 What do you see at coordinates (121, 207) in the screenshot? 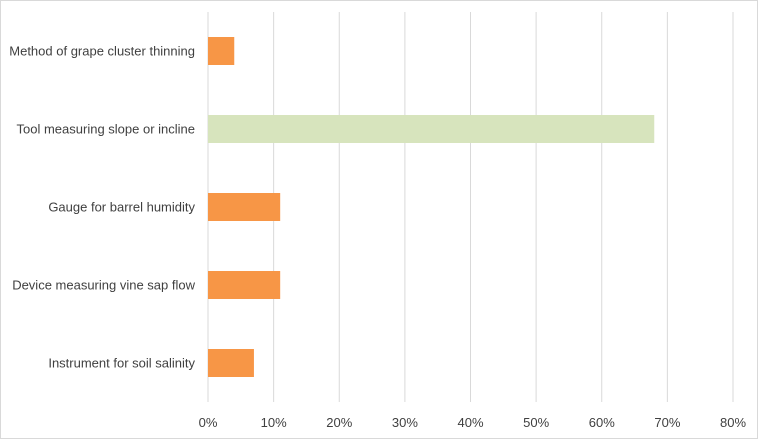
I see `category-label: Gauge for barrel humidity` at bounding box center [121, 207].